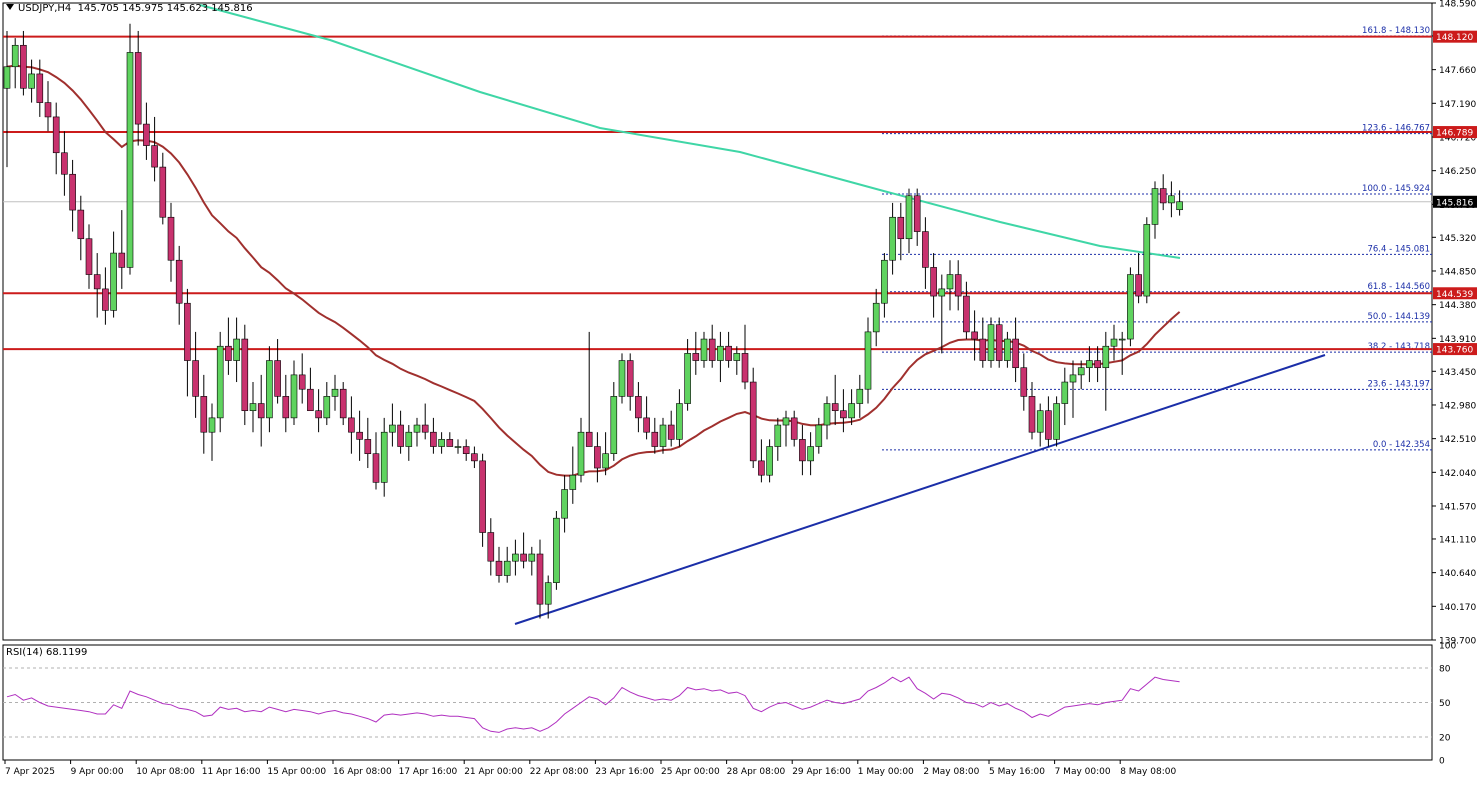 The width and height of the screenshot is (1479, 786). What do you see at coordinates (1457, 138) in the screenshot?
I see `y-tick-label: 146.720` at bounding box center [1457, 138].